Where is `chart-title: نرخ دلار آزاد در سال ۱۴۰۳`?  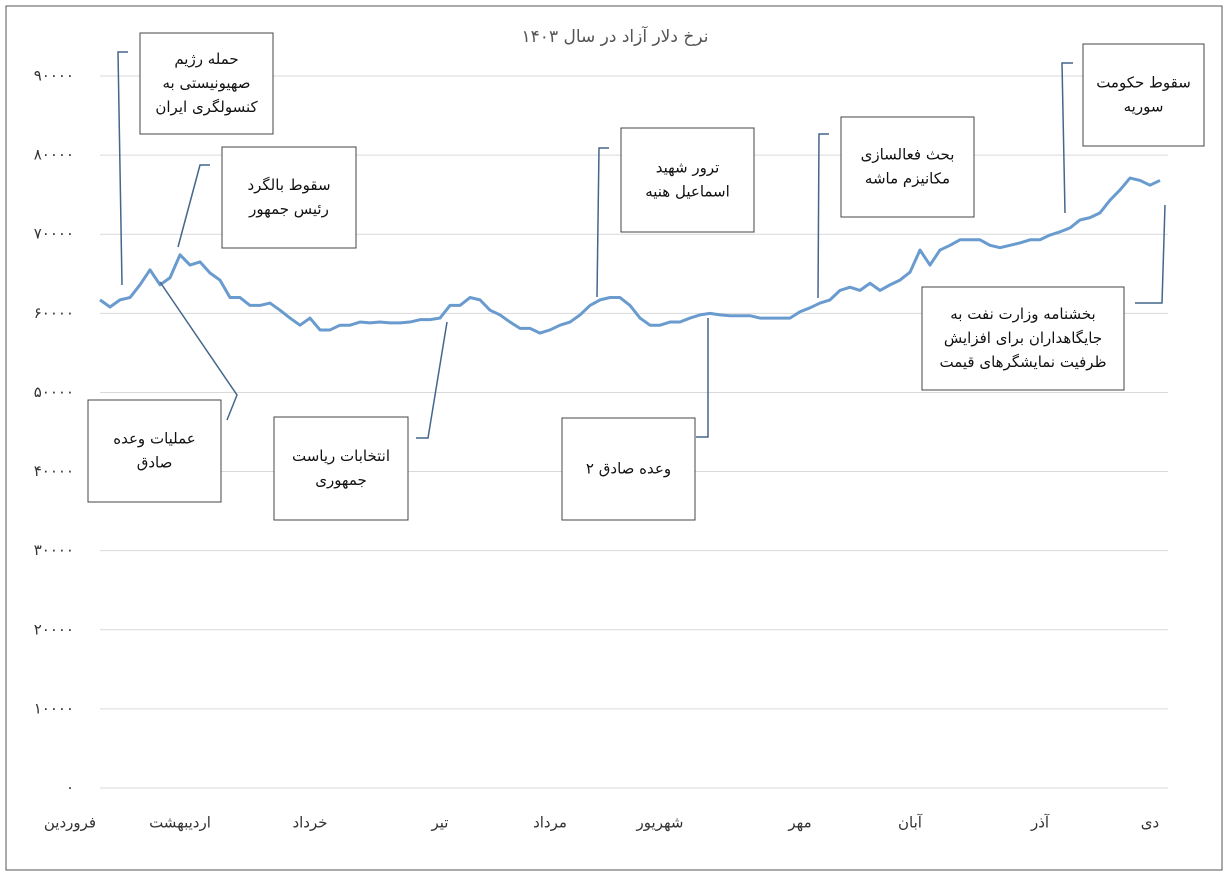
chart-title: نرخ دلار آزاد در سال ۱۴۰۳ is located at coordinates (615, 36).